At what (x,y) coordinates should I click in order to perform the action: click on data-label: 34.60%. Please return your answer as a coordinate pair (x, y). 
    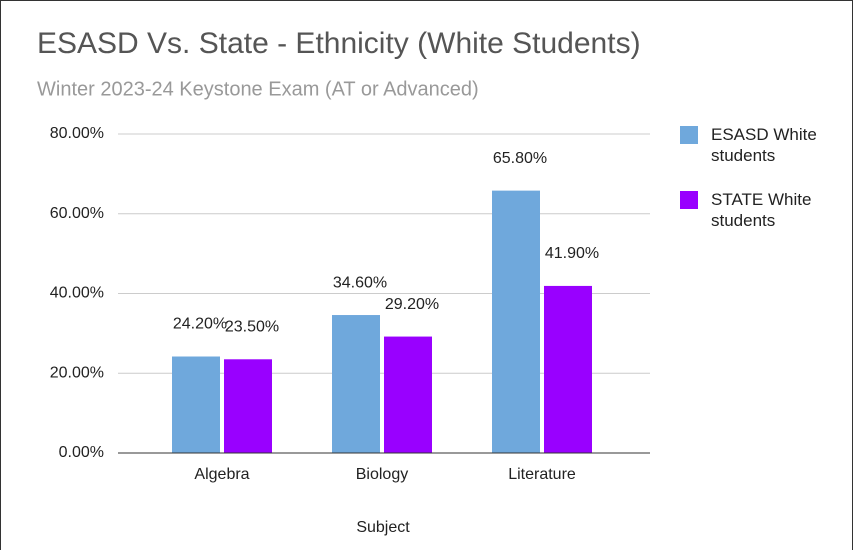
    Looking at the image, I should click on (360, 282).